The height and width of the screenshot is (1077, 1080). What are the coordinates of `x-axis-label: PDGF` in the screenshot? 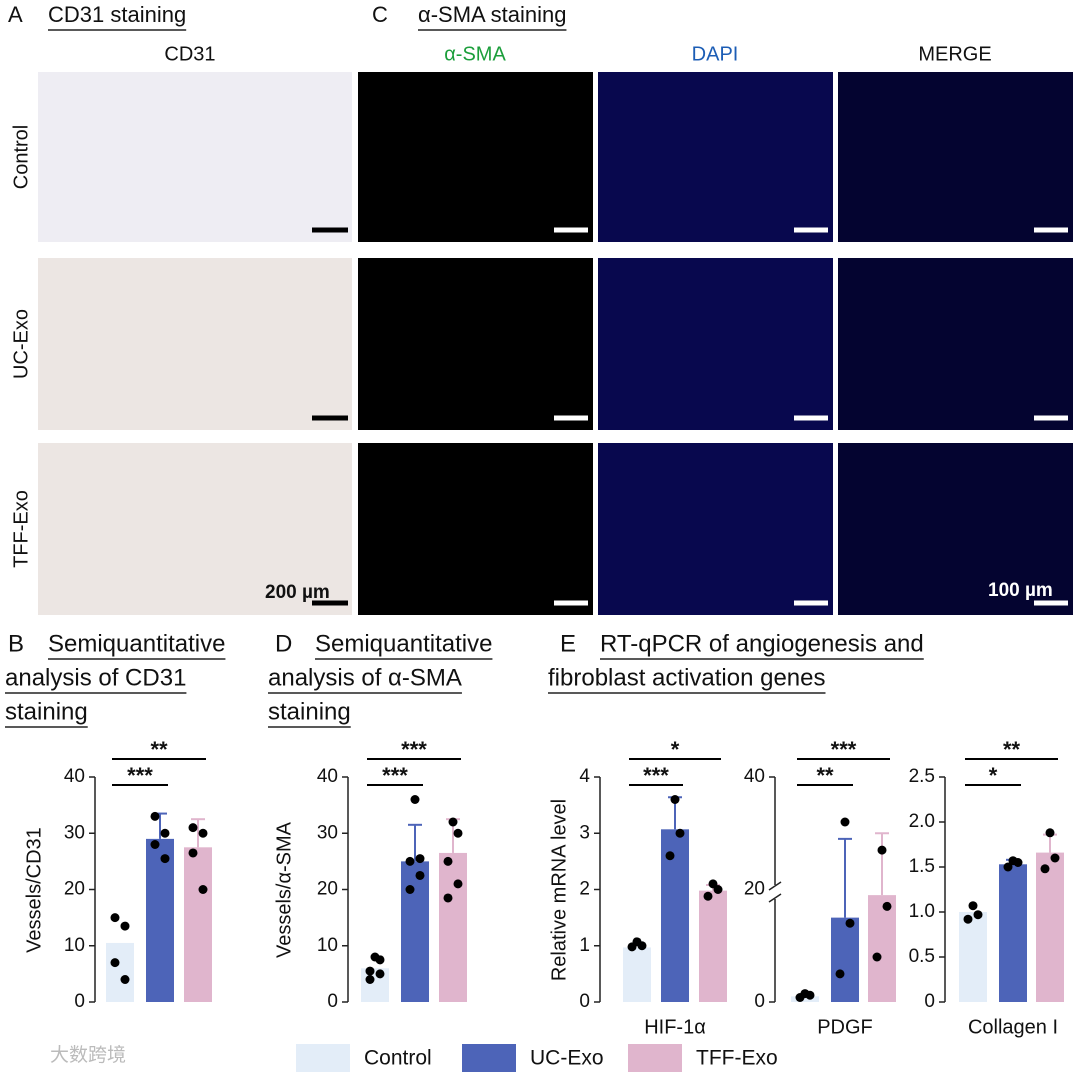 It's located at (845, 1027).